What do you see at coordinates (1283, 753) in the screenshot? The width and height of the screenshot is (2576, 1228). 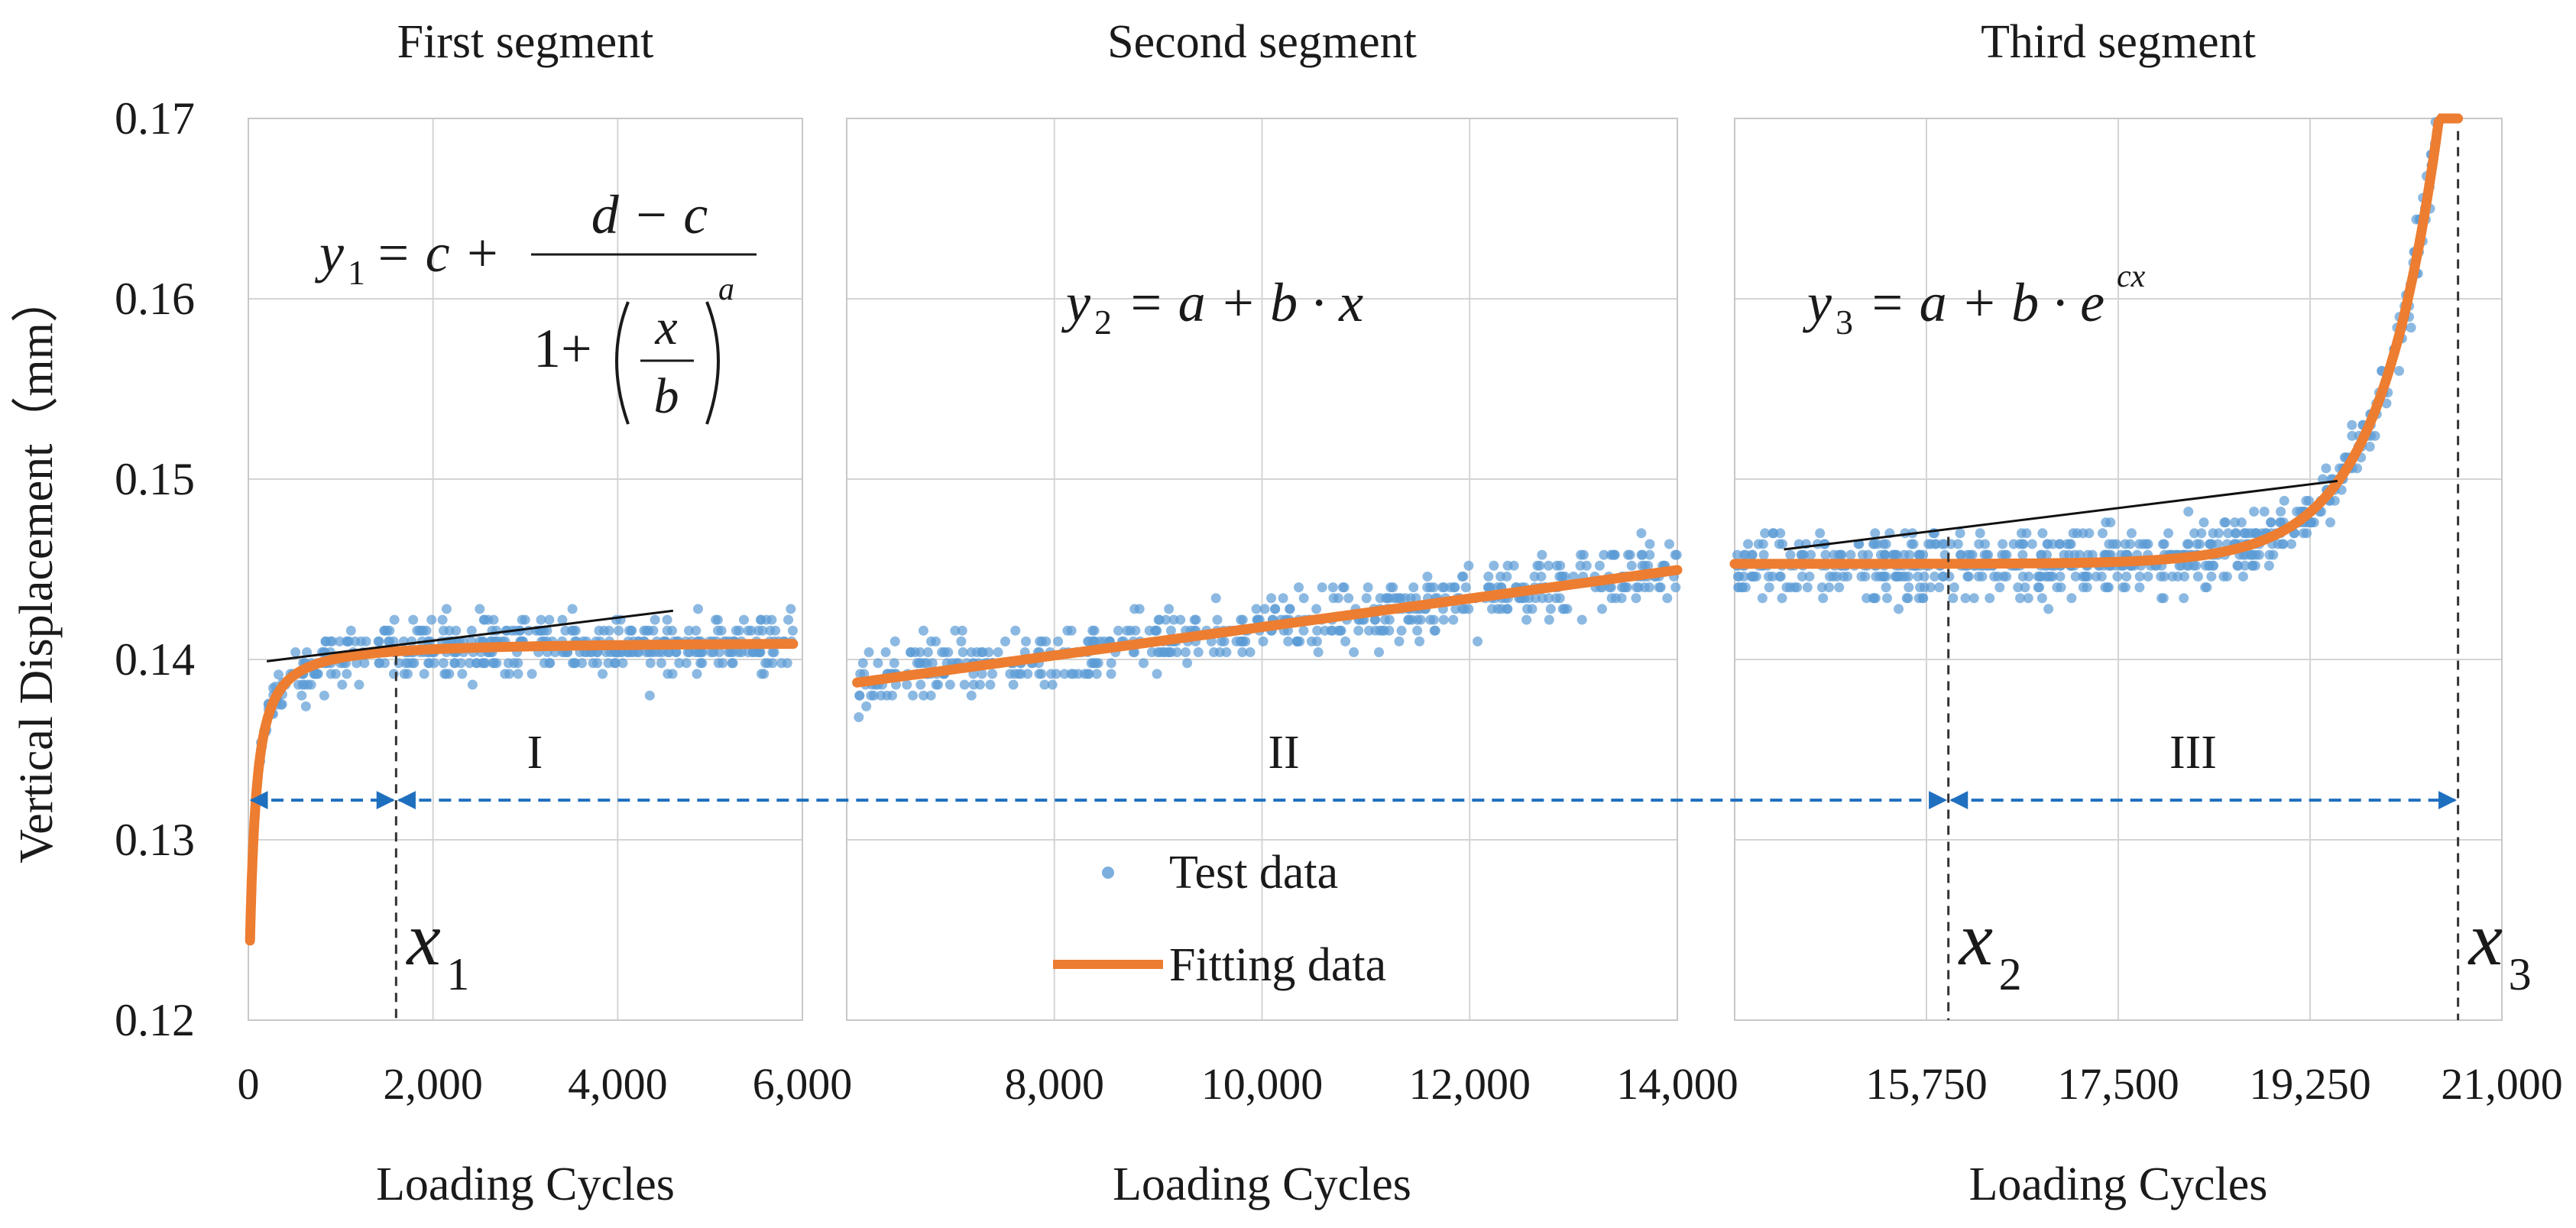 I see `region-label: II` at bounding box center [1283, 753].